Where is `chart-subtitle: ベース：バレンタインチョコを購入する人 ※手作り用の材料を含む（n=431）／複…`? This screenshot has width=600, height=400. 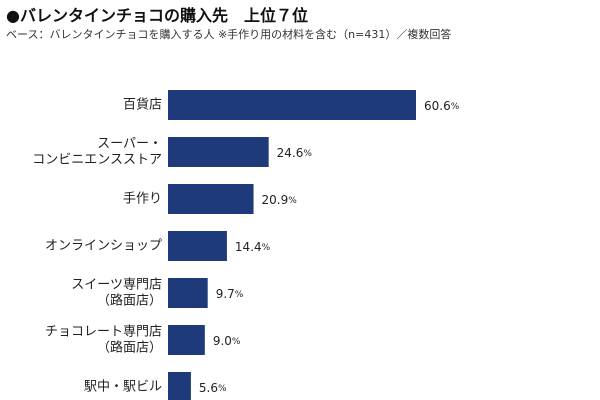 chart-subtitle: ベース：バレンタインチョコを購入する人 ※手作り用の材料を含む（n=431）／複… is located at coordinates (229, 34).